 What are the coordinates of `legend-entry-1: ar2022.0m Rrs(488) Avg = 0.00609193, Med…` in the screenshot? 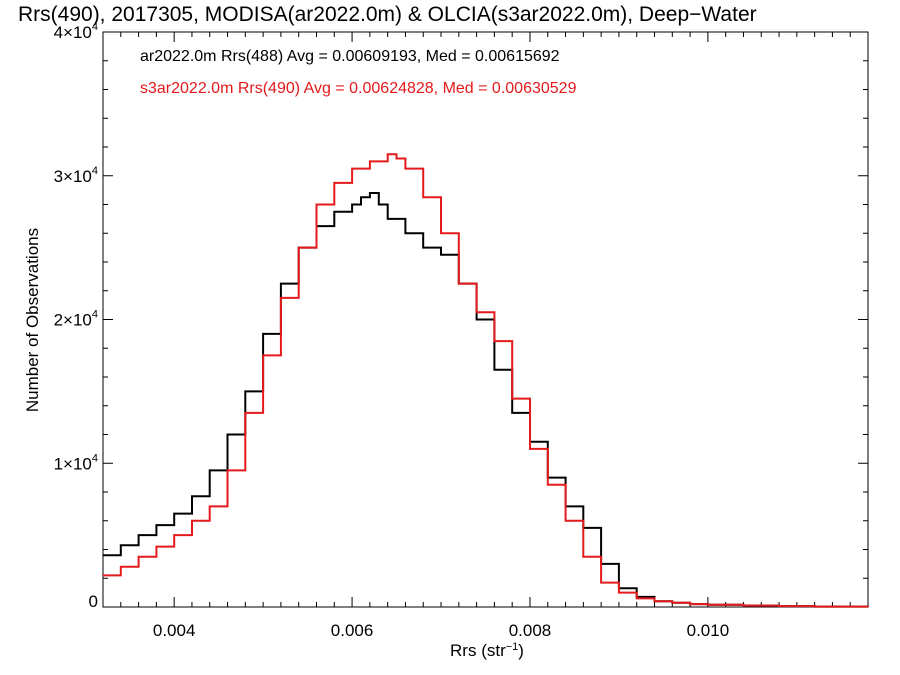 It's located at (350, 56).